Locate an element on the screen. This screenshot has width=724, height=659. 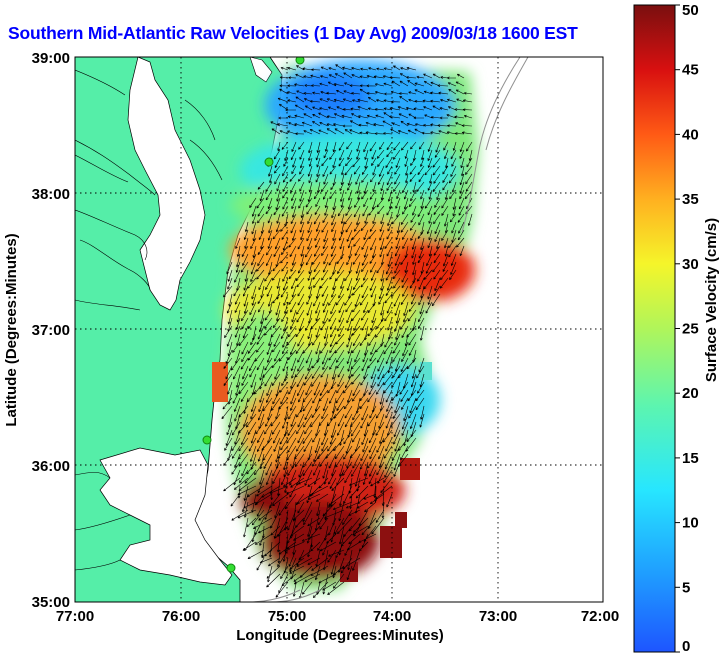
hf-radar-stations is located at coordinates (253, 315).